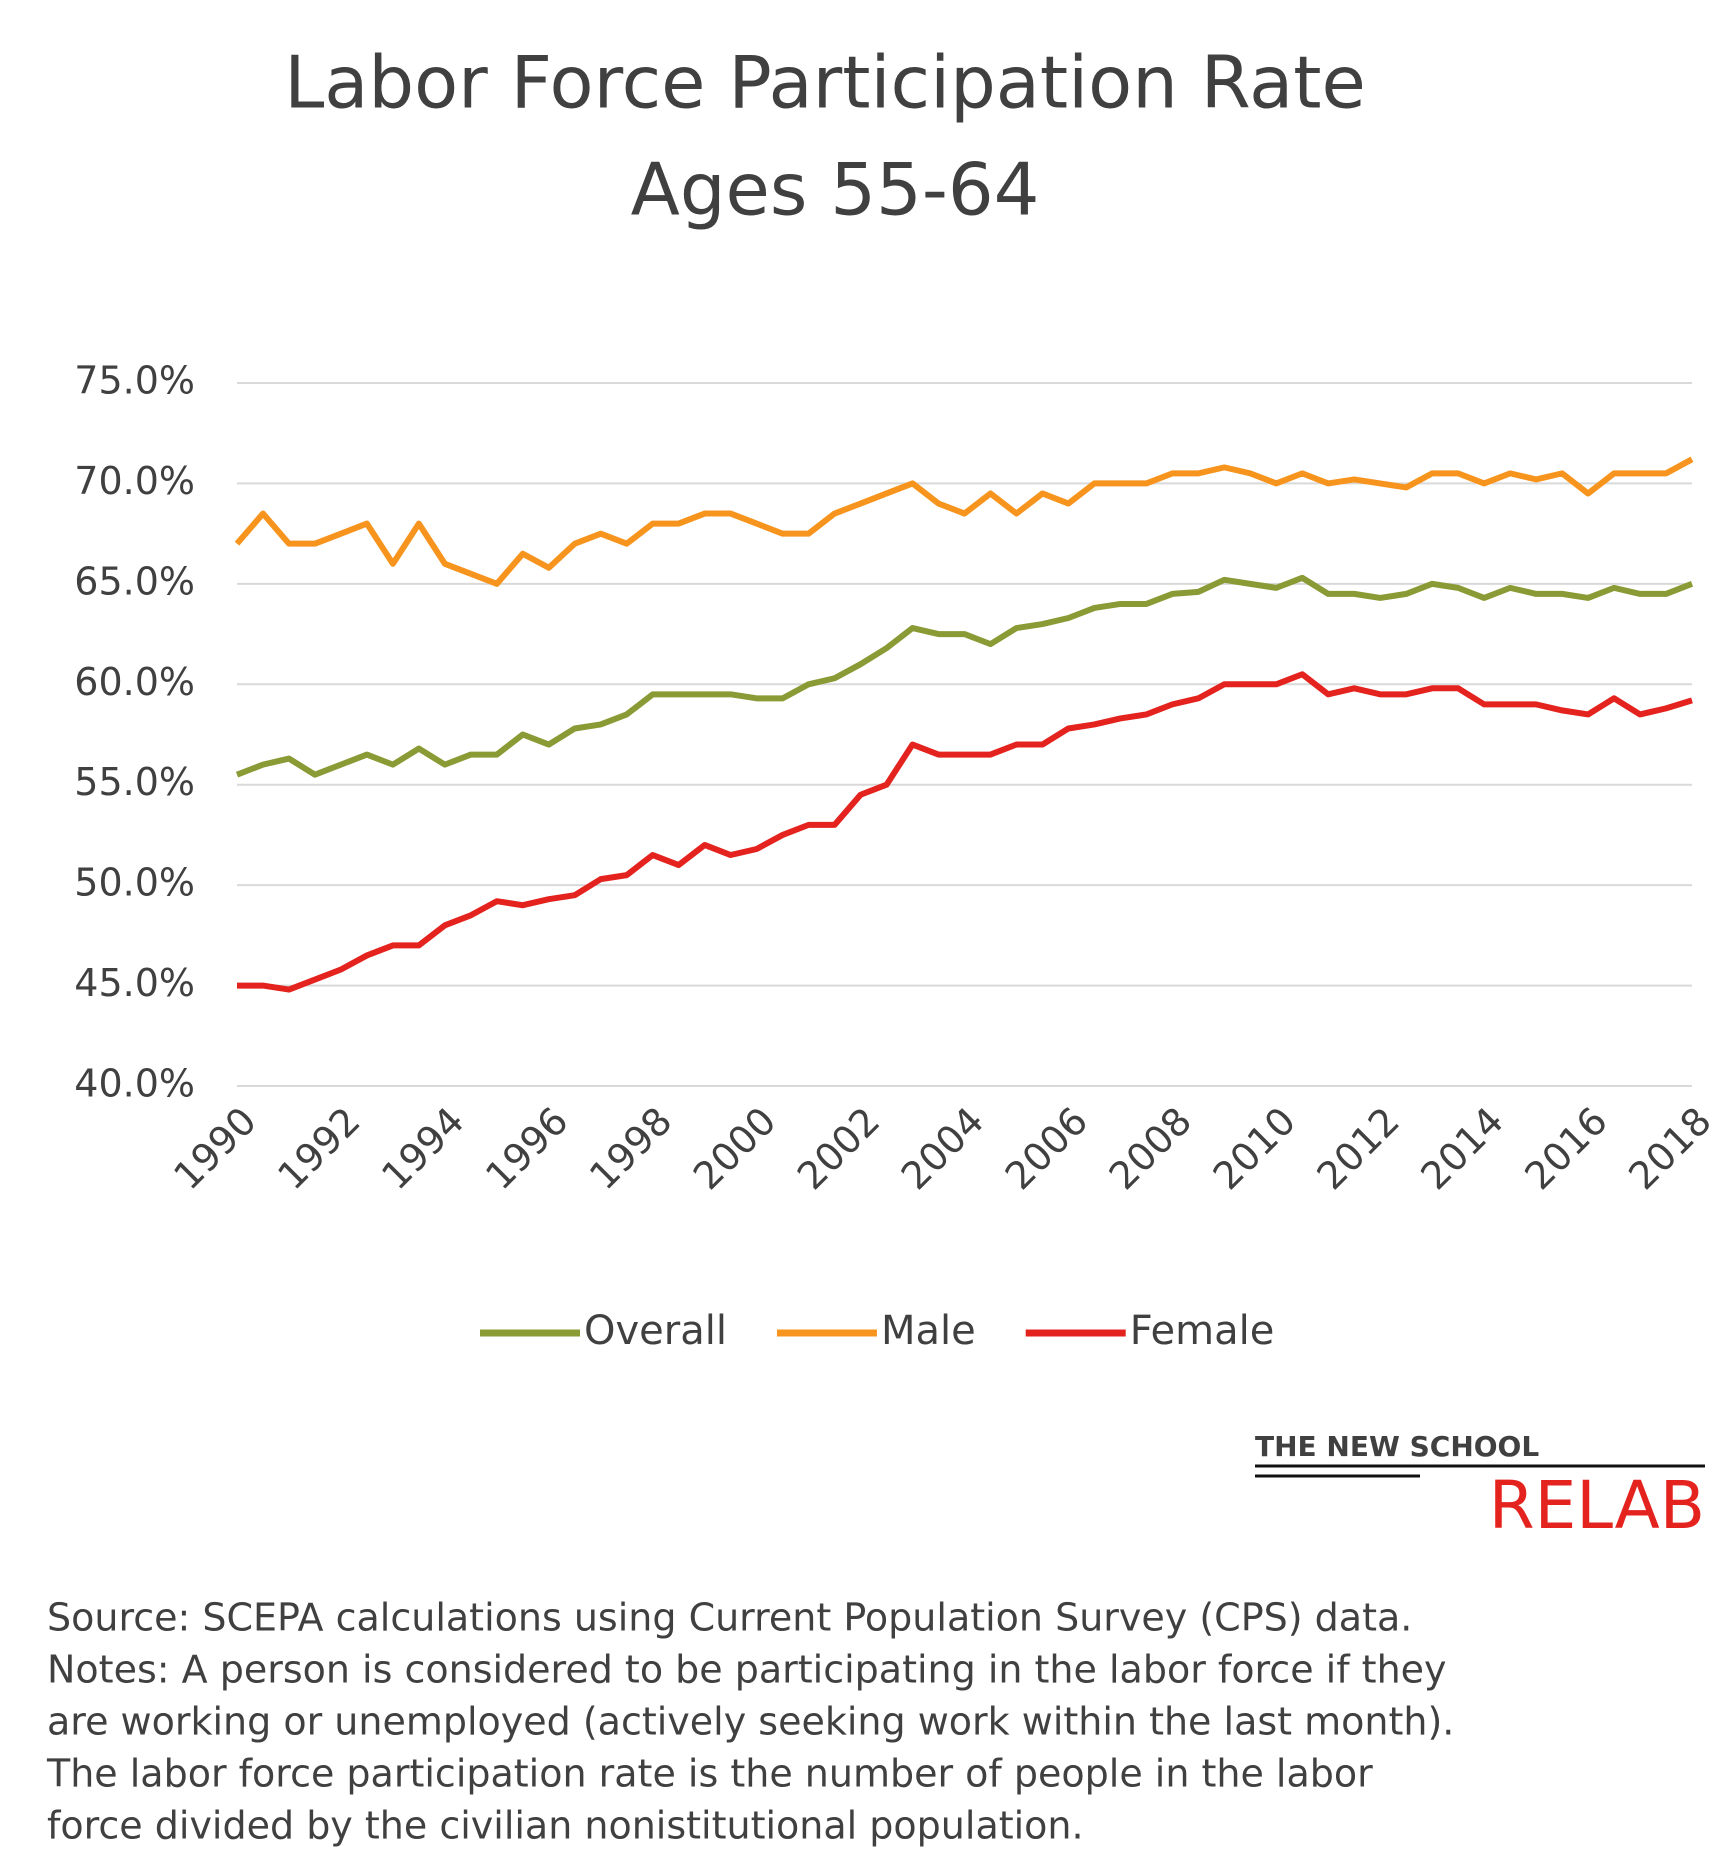  Describe the element at coordinates (134, 682) in the screenshot. I see `y-tick-label: 60.0%` at that location.